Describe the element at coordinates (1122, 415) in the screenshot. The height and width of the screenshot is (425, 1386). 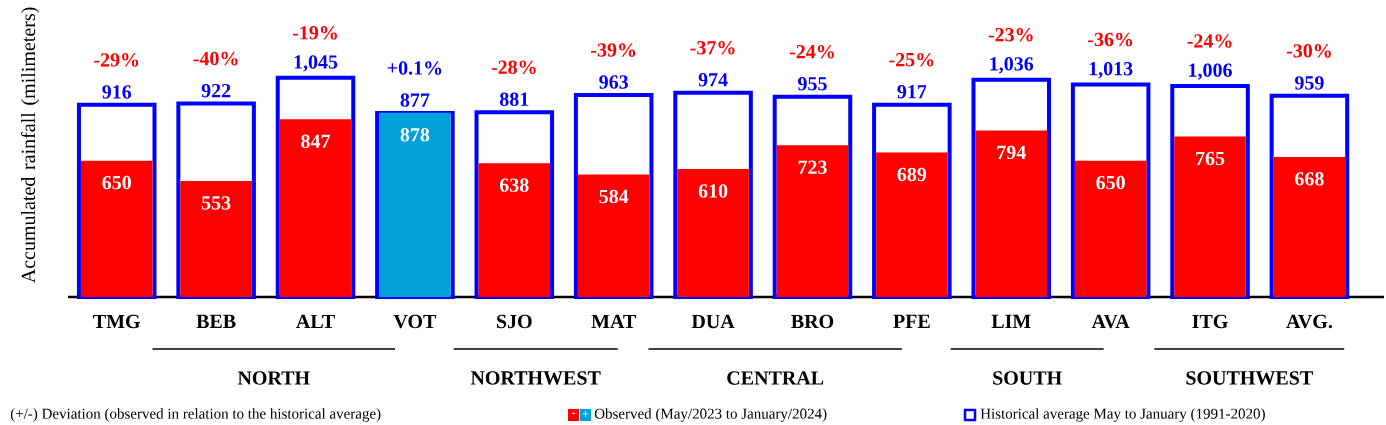
I see `legend-label: Historical average May to January (1991-2020)` at that location.